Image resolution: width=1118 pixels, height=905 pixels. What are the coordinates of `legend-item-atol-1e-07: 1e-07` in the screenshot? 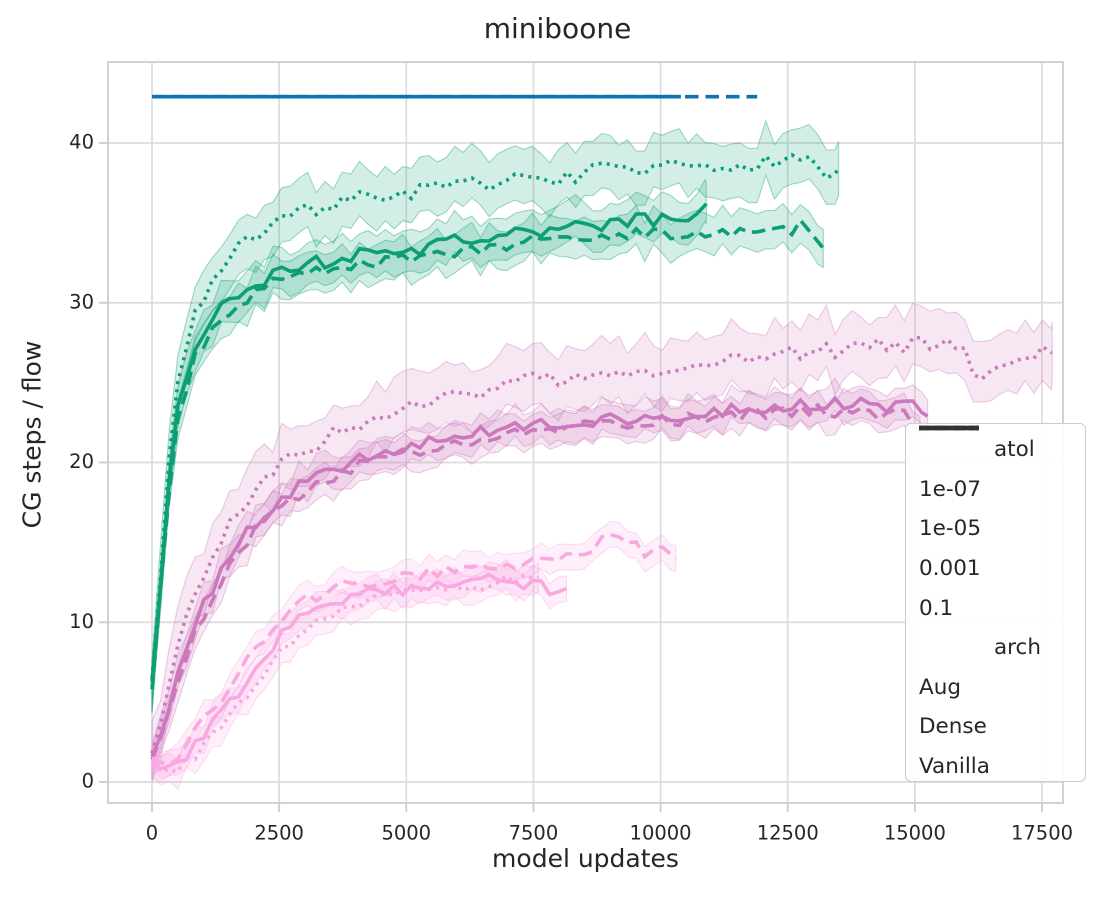 It's located at (995, 467).